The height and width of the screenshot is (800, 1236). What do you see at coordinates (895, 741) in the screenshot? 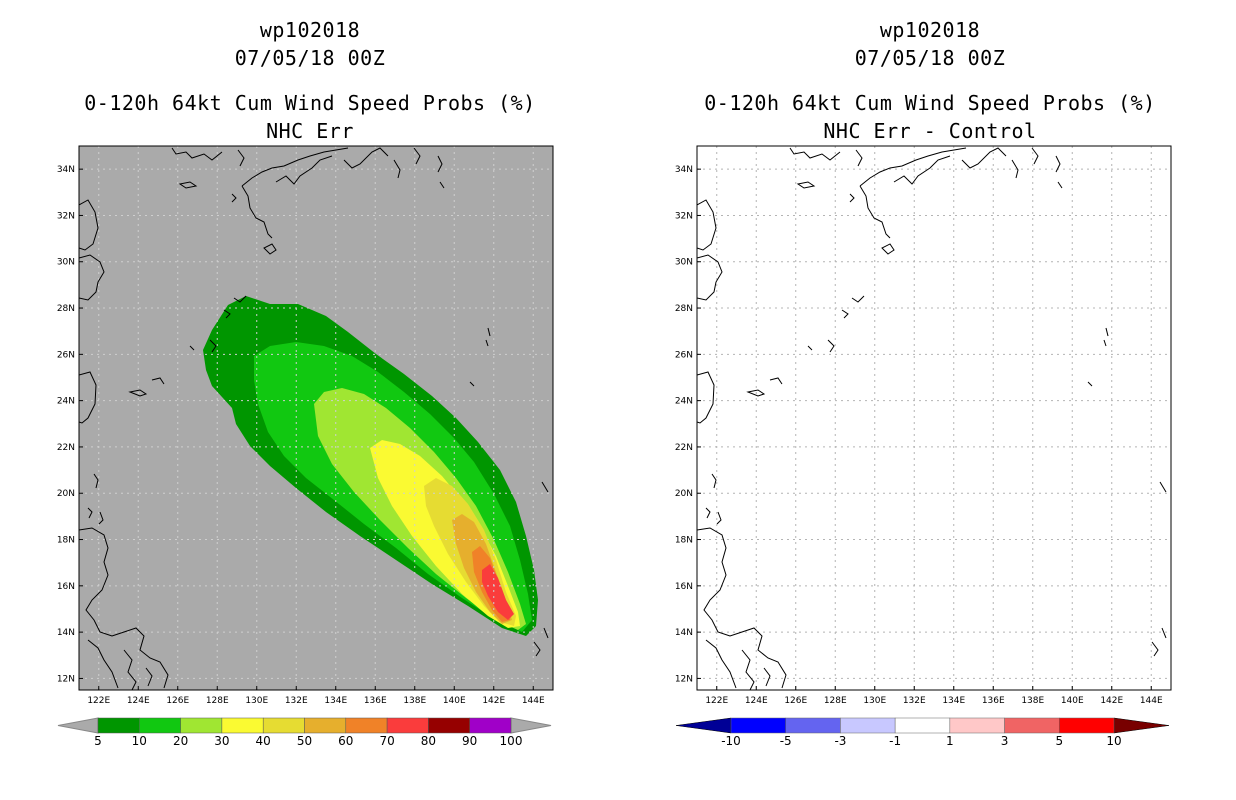
I see `legend-label: -1` at bounding box center [895, 741].